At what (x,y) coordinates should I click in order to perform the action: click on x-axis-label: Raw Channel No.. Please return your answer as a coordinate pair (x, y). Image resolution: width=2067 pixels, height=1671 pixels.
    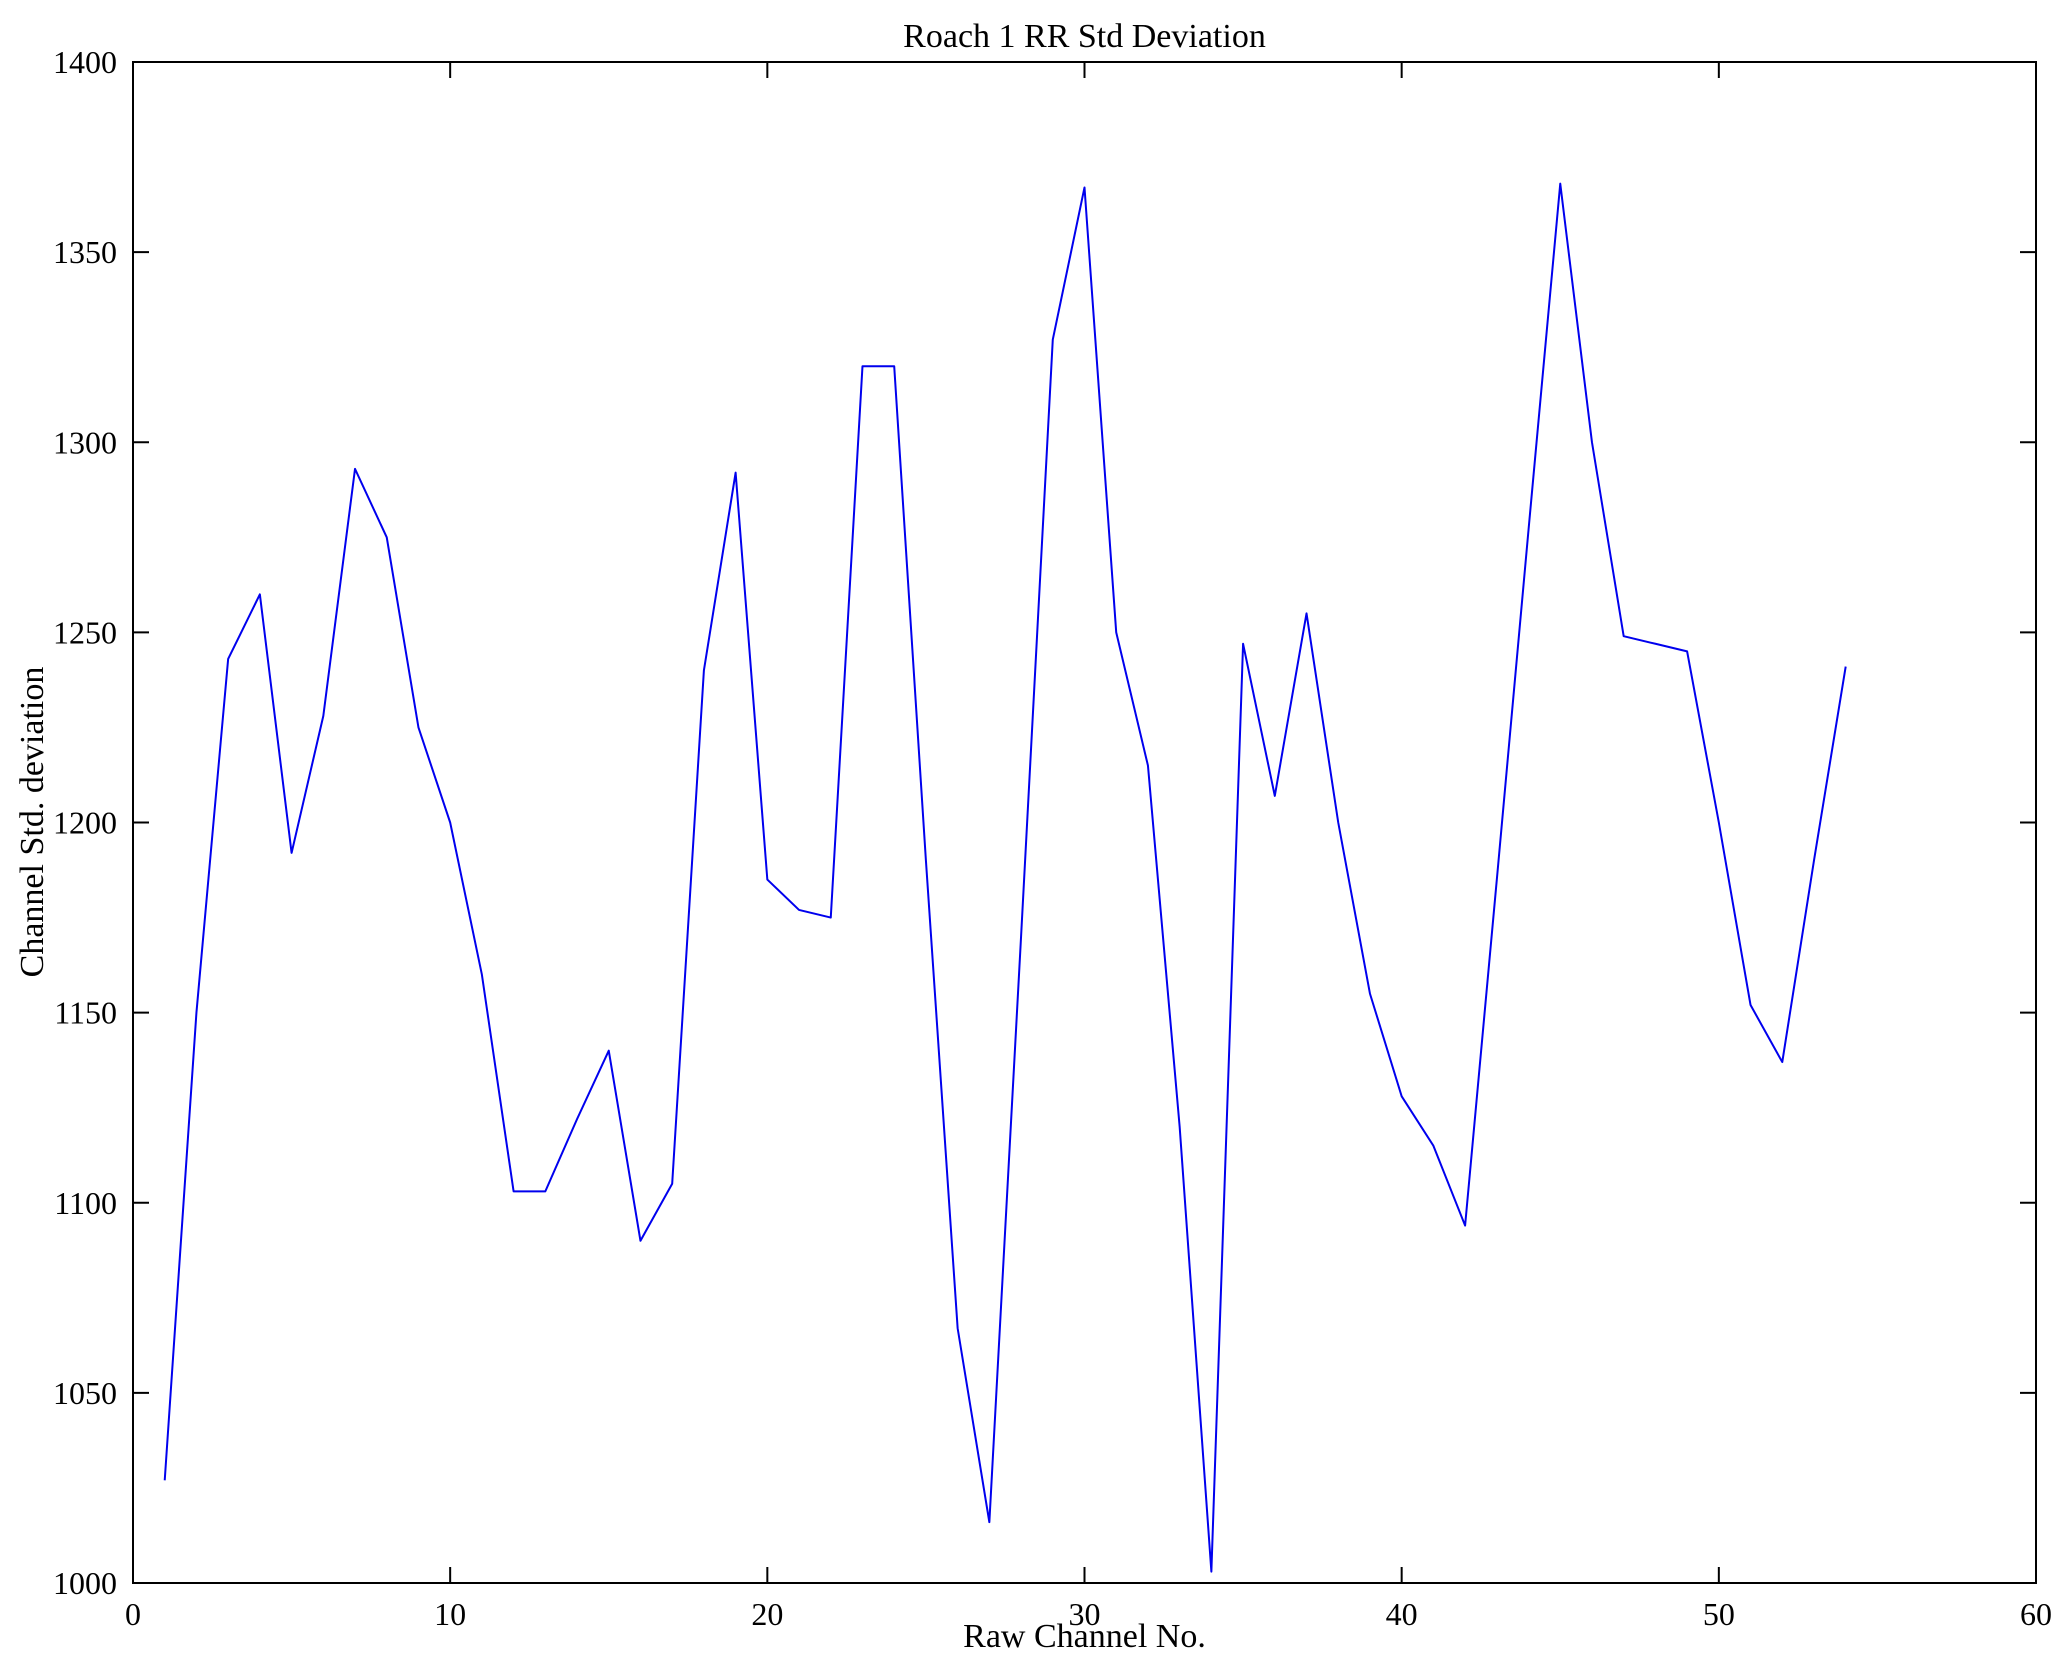
    Looking at the image, I should click on (1084, 1636).